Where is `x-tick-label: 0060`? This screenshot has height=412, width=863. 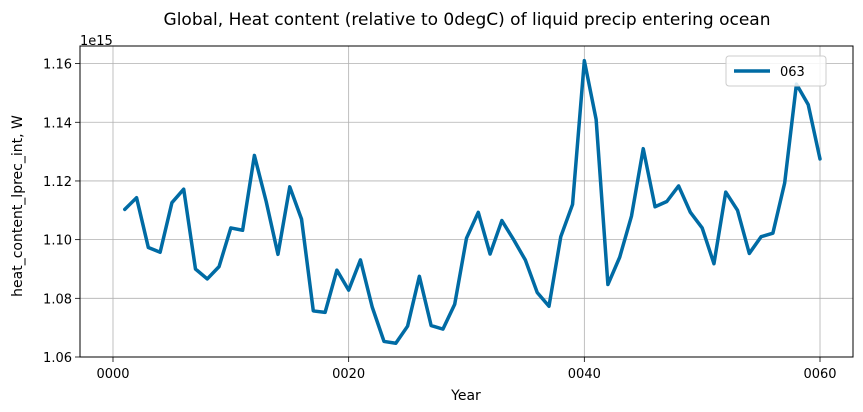
x-tick-label: 0060 is located at coordinates (819, 374).